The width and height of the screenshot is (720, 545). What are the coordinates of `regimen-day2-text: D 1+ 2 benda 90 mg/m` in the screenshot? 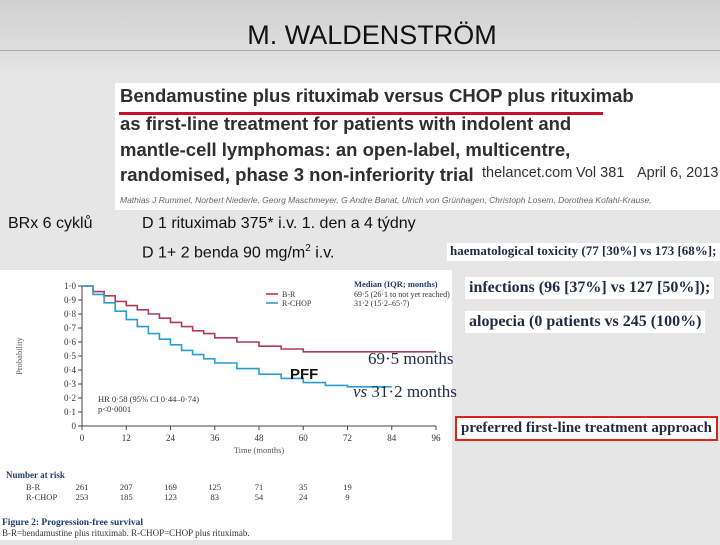 It's located at (224, 253).